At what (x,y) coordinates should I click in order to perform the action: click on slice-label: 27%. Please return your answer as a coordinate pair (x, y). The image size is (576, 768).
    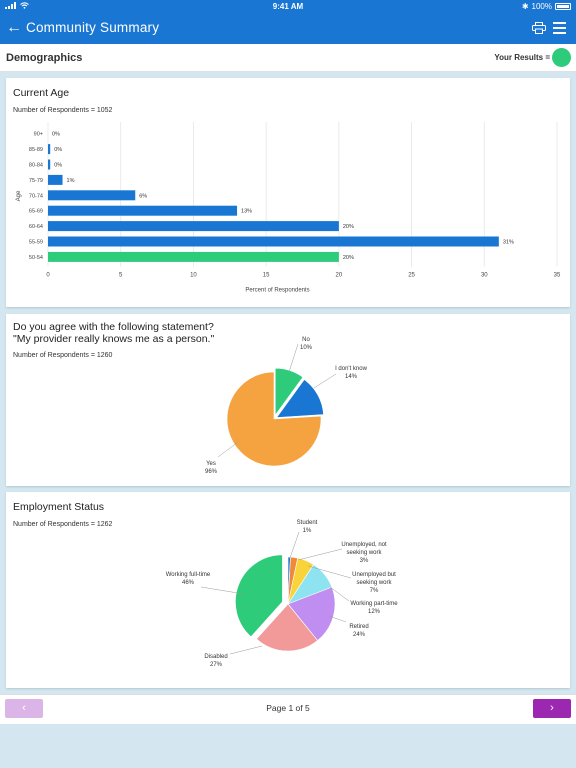
    Looking at the image, I should click on (216, 665).